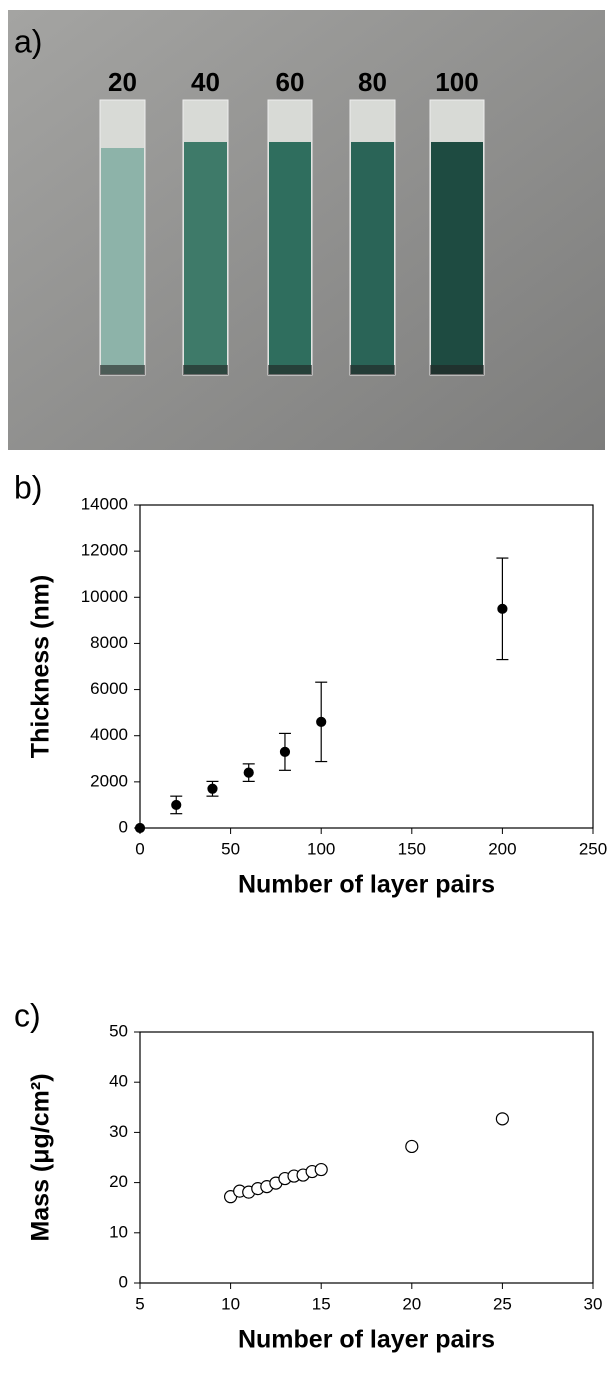 The image size is (612, 1375). What do you see at coordinates (372, 82) in the screenshot?
I see `strip-label: 80` at bounding box center [372, 82].